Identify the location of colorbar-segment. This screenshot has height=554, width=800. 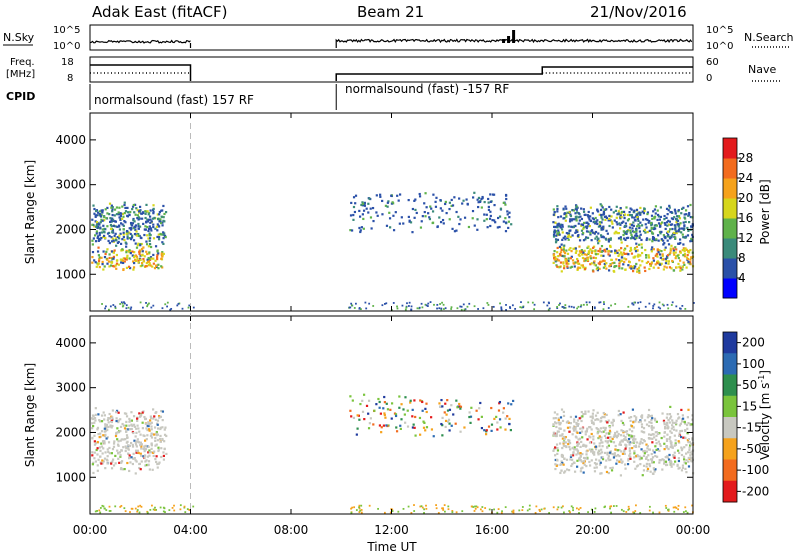
(730, 248).